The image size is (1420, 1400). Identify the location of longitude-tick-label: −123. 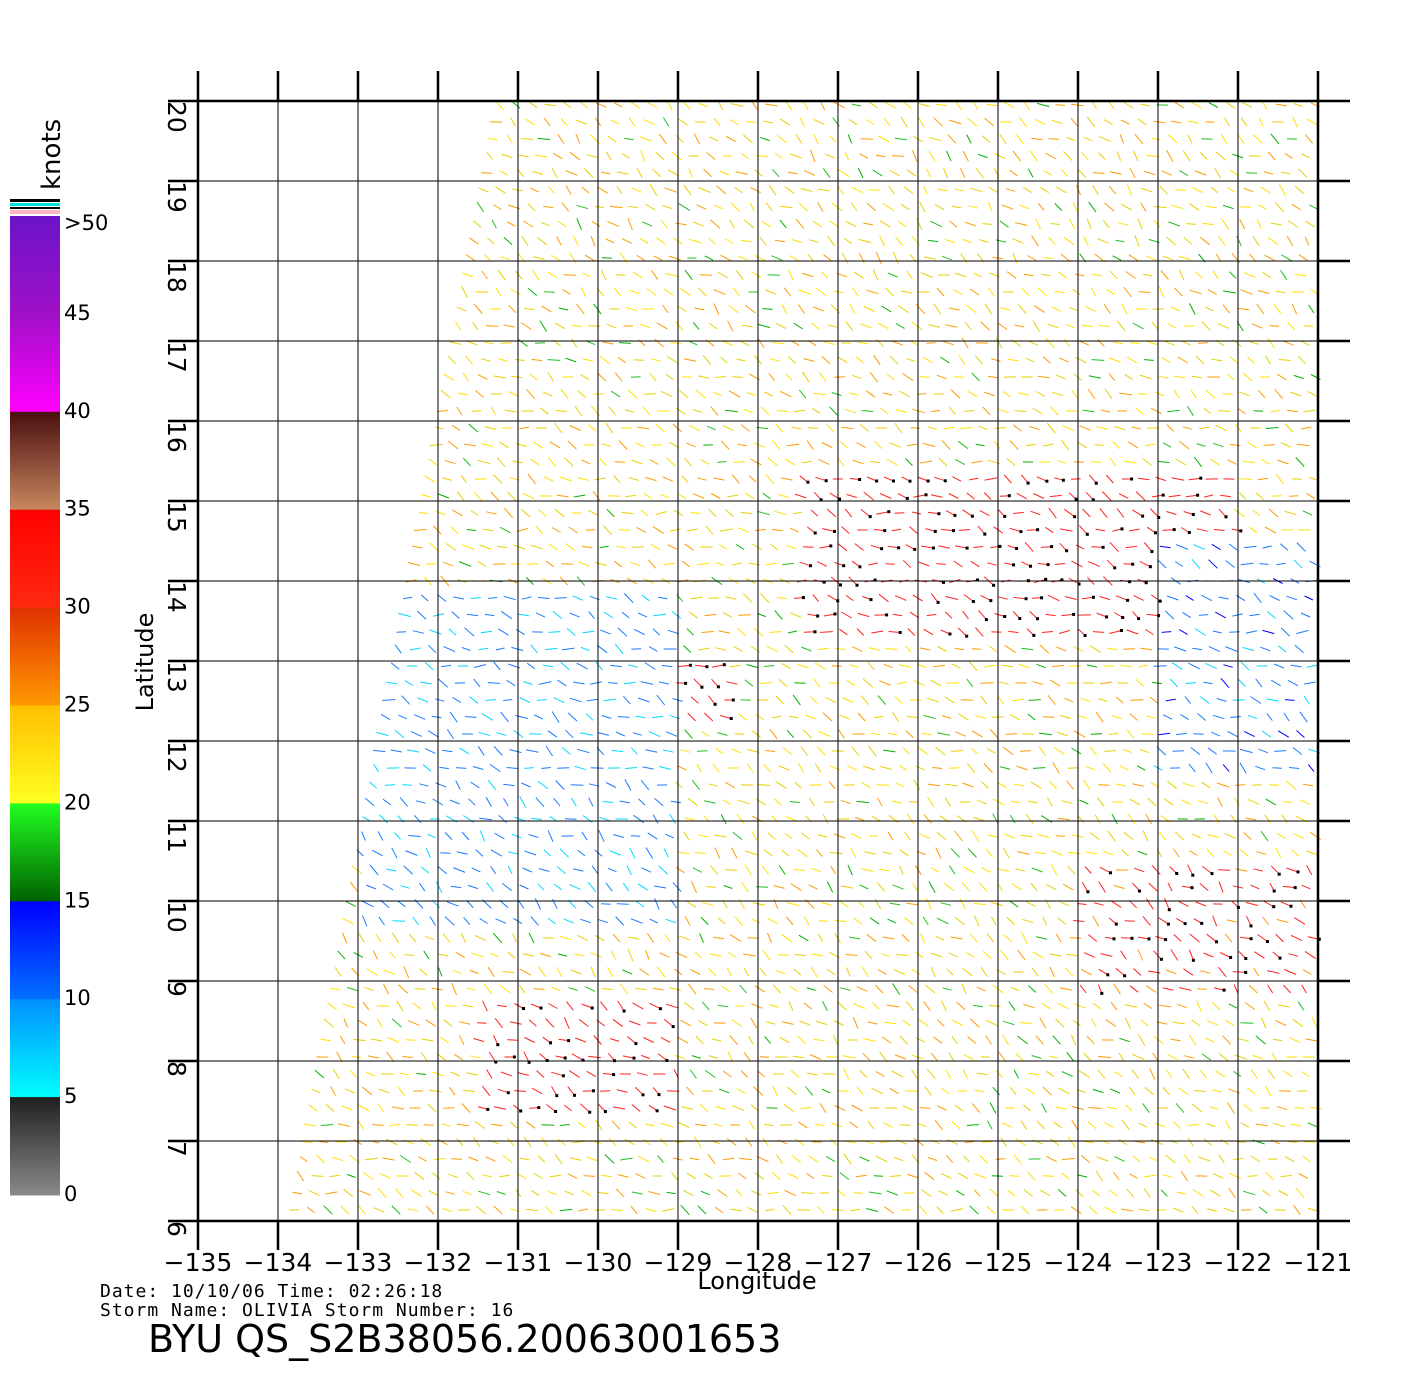
(1158, 1262).